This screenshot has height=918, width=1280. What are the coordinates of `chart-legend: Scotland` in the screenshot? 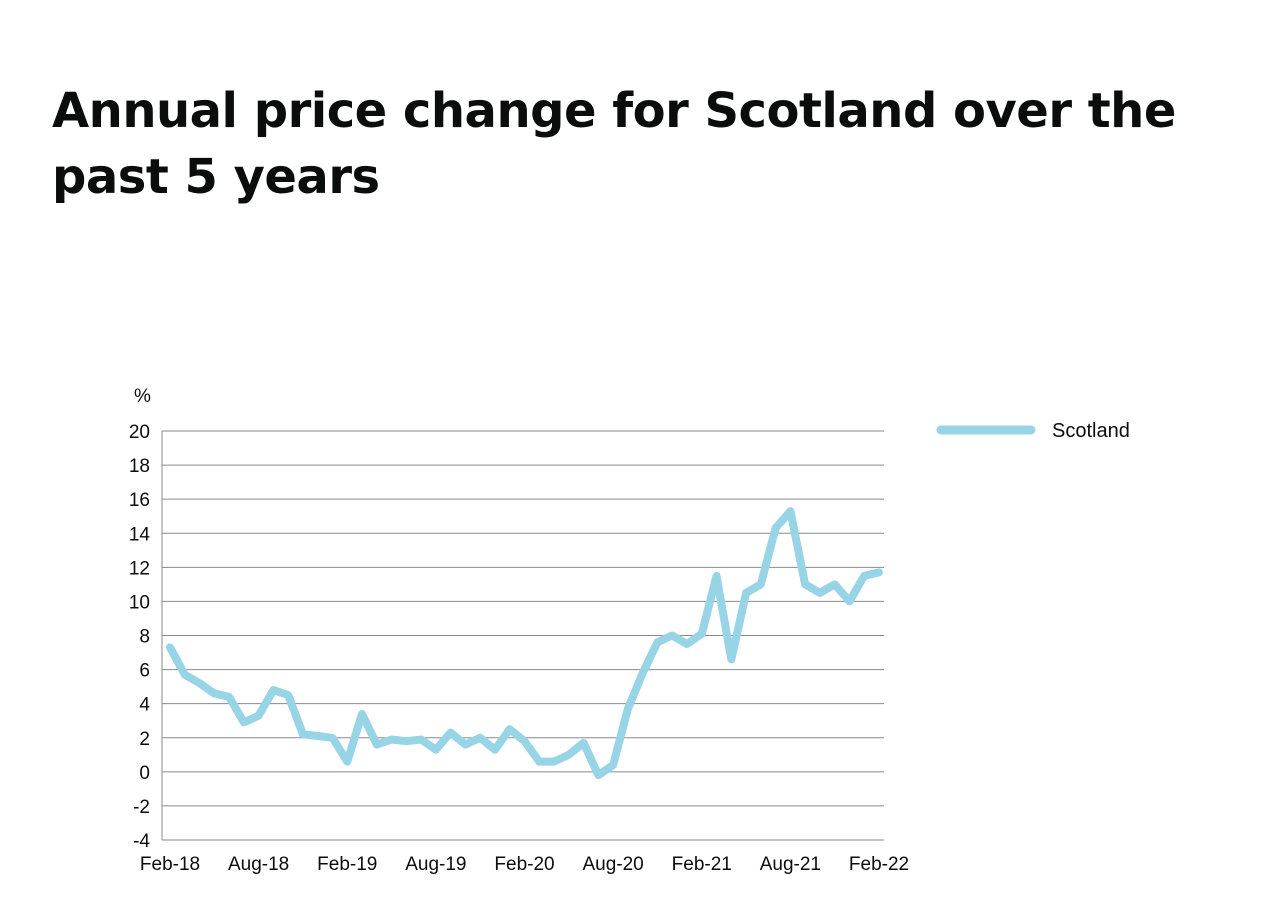 It's located at (1033, 431).